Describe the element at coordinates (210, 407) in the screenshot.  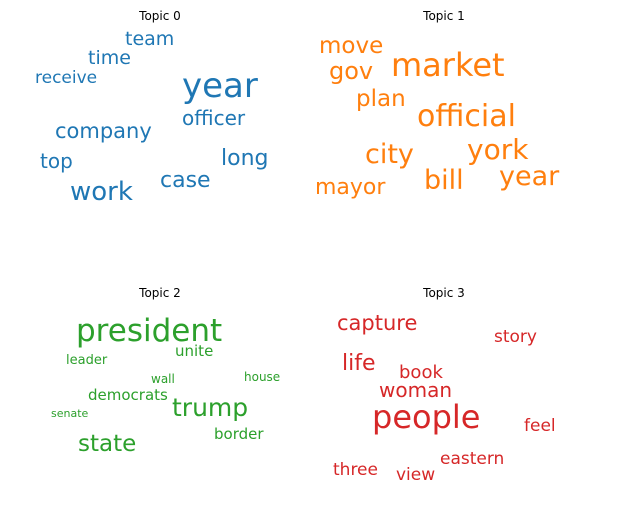
I see `word-trump: trump` at that location.